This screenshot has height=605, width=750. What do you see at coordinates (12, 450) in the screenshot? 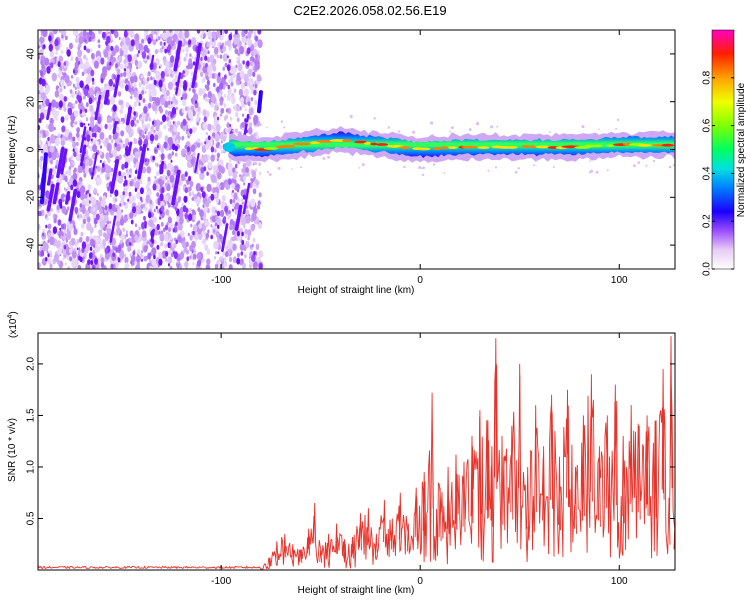
I see `snr-y-label: SNR (10 * v/v)` at bounding box center [12, 450].